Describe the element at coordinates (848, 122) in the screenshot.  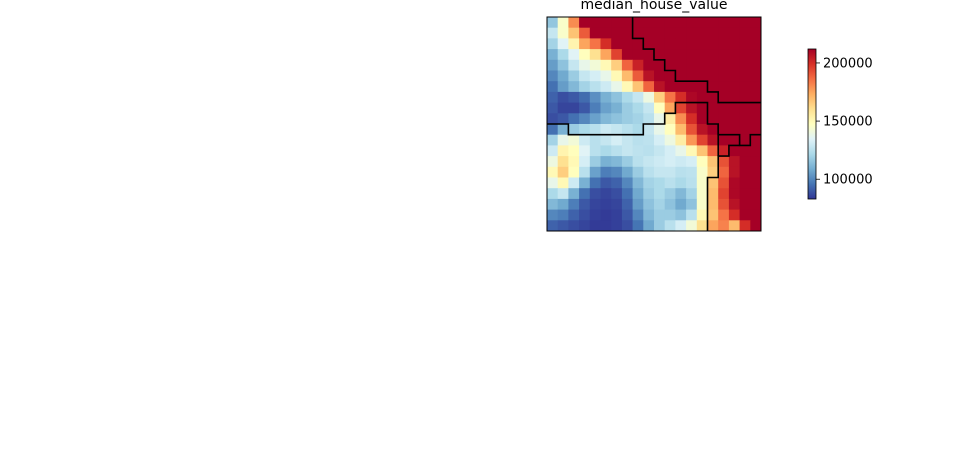
I see `colorbar-tick-label: 150000` at that location.